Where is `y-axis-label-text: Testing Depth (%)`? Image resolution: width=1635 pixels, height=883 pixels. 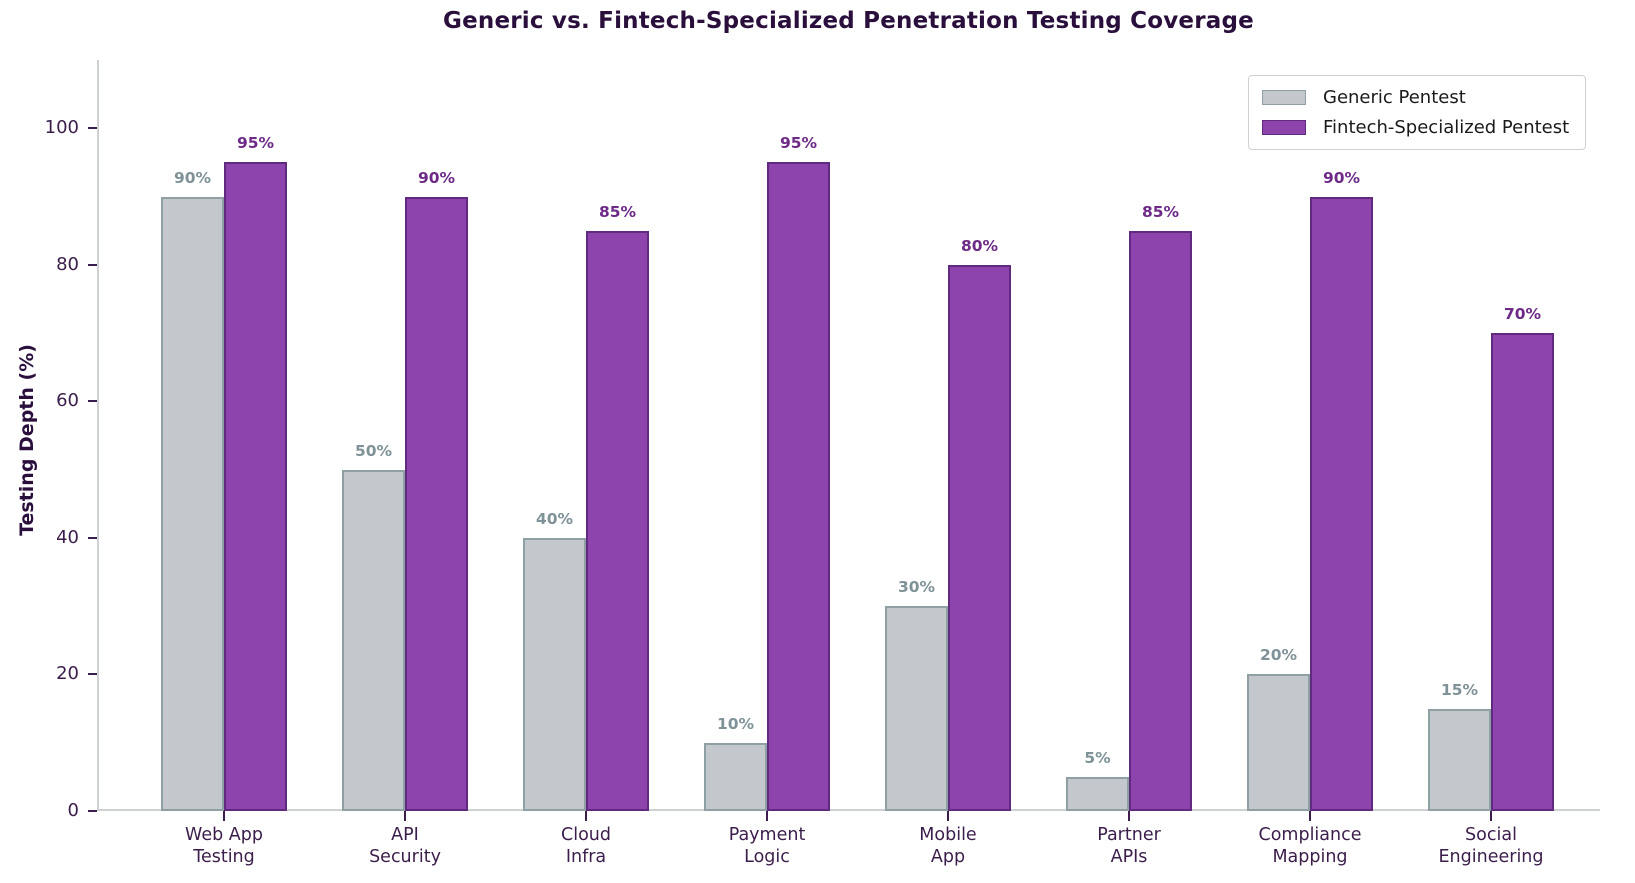
y-axis-label-text: Testing Depth (%) is located at coordinates (27, 440).